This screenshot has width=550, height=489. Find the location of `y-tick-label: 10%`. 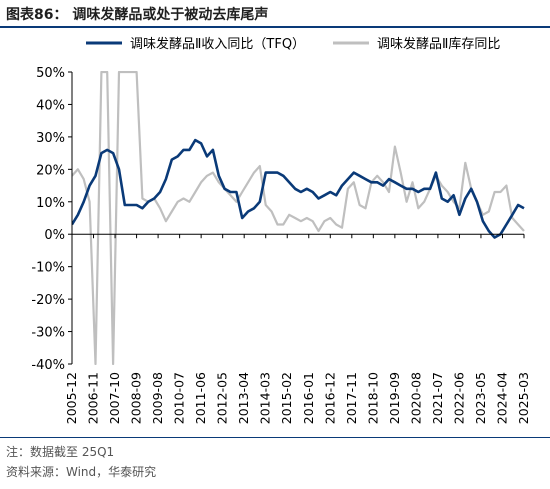

y-tick-label: 10% is located at coordinates (50, 203).